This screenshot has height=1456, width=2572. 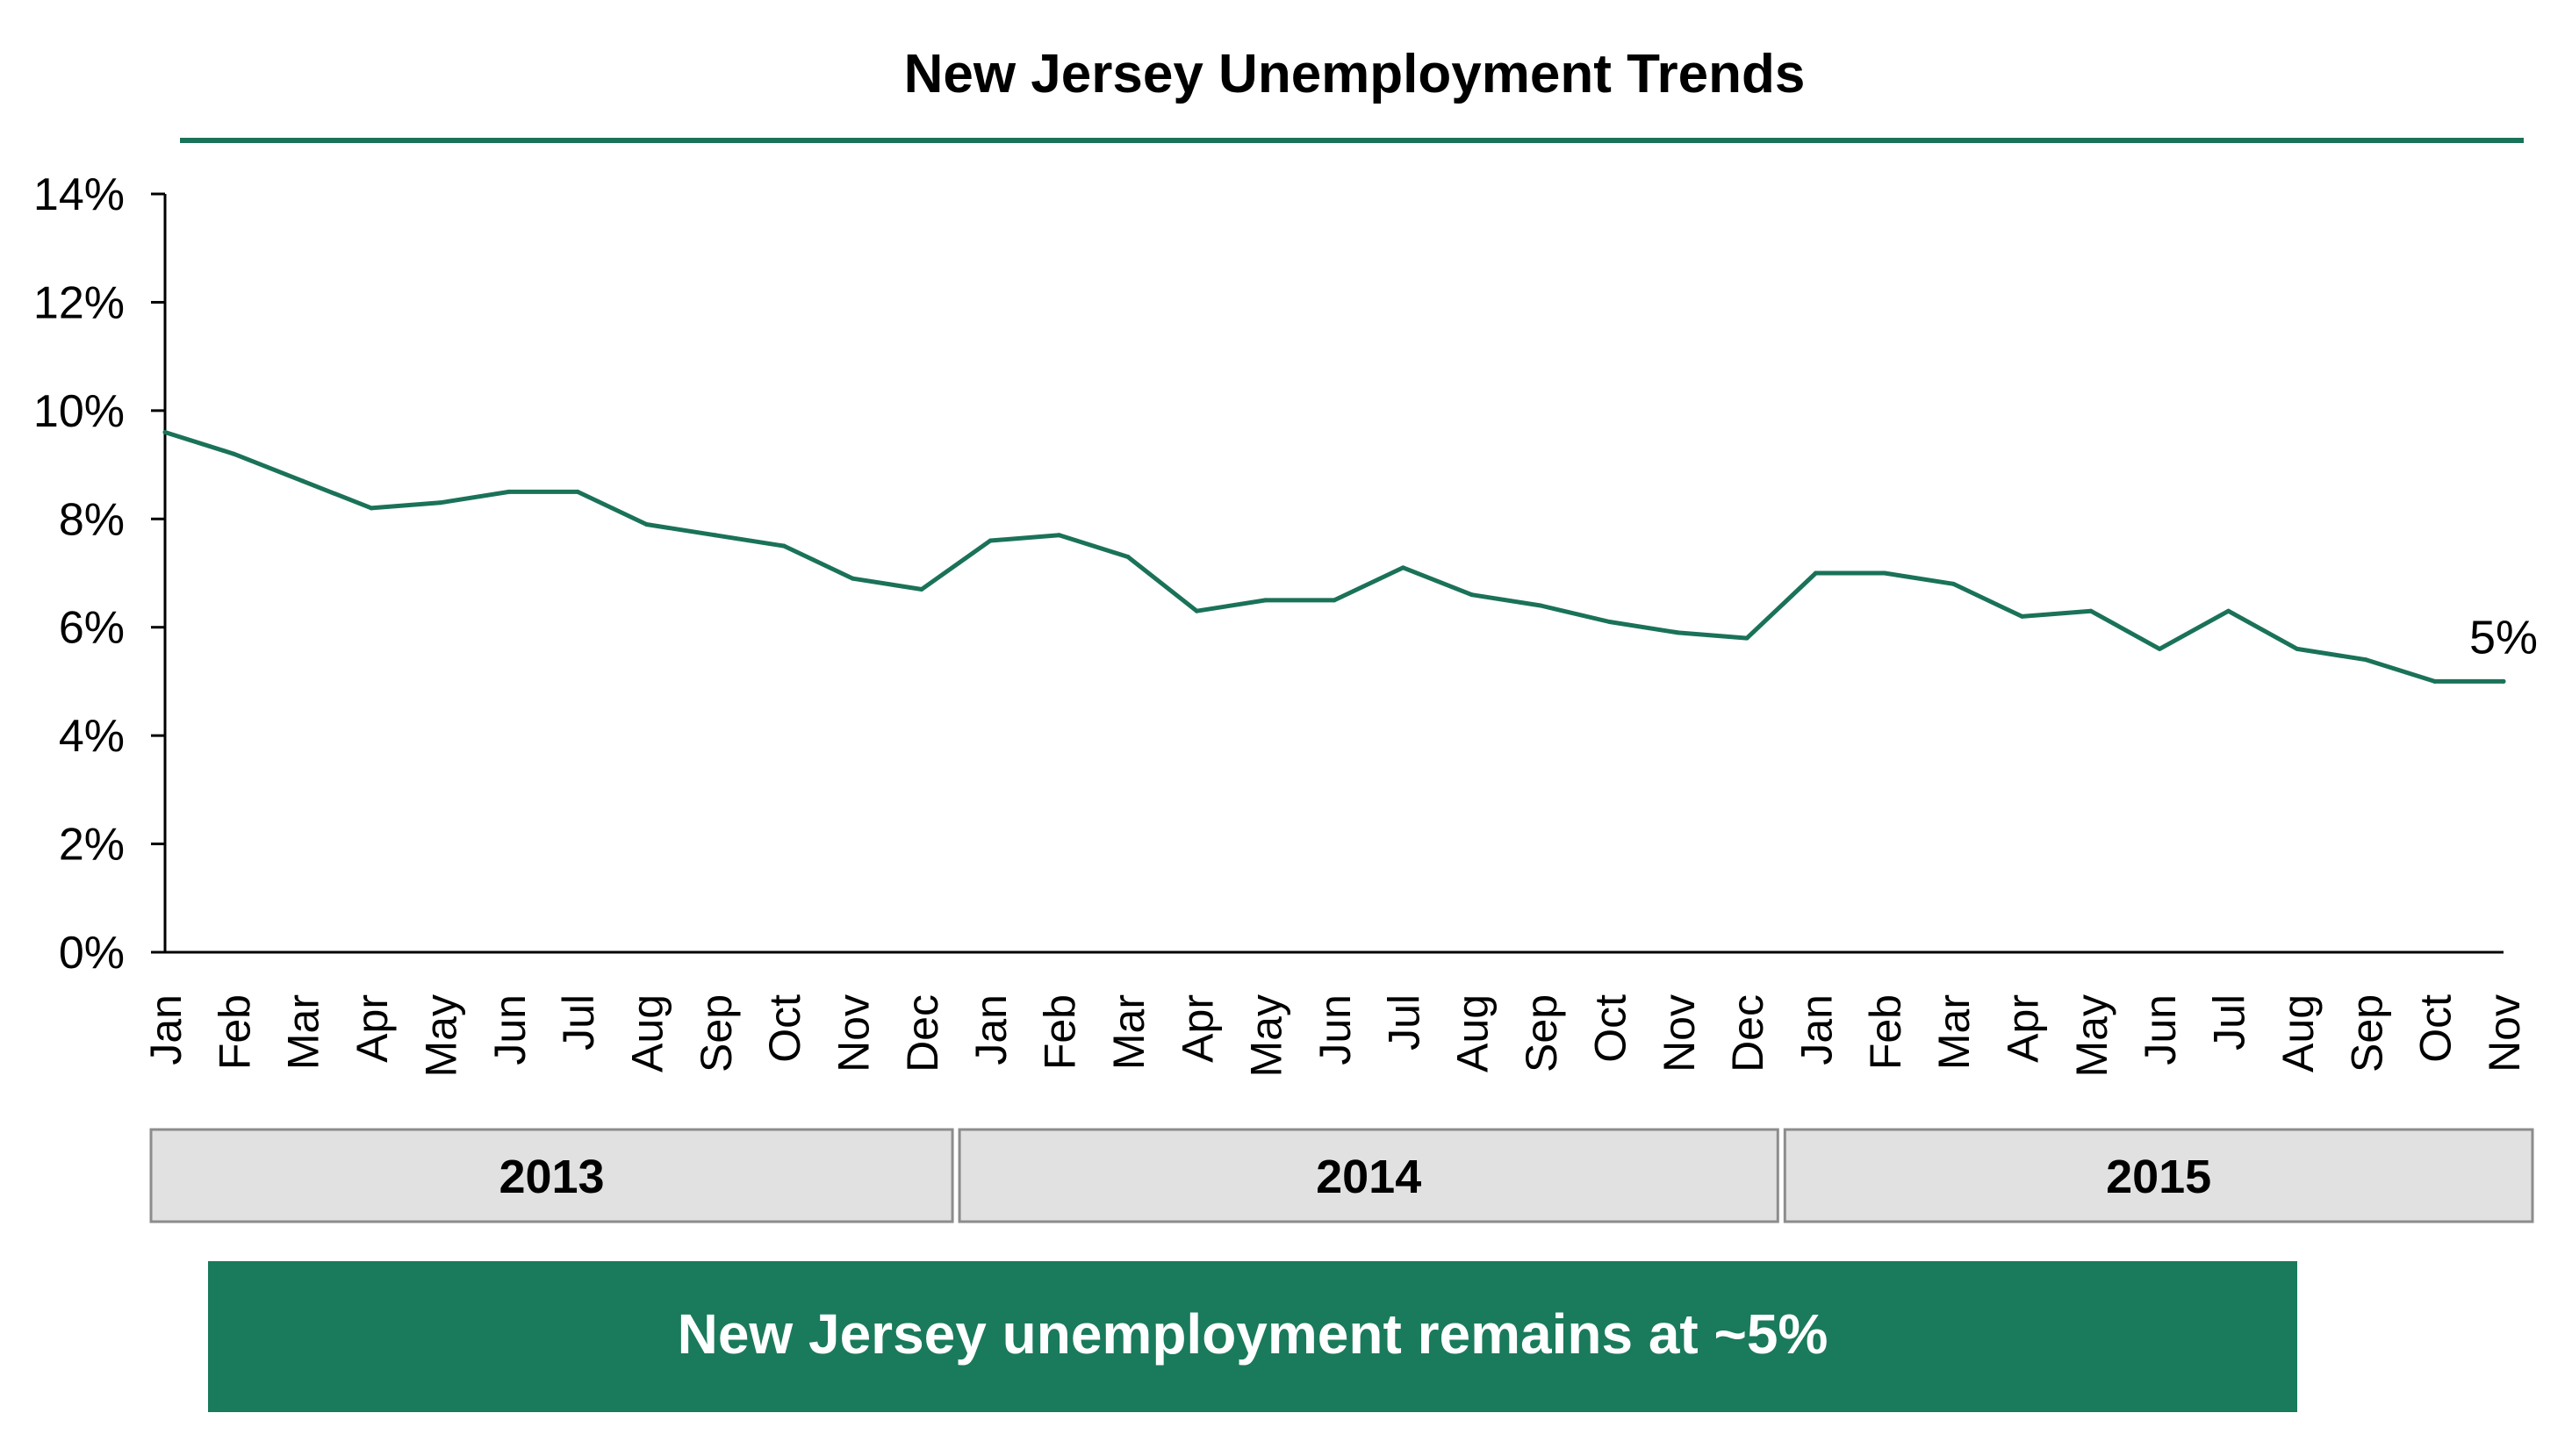 What do you see at coordinates (100, 574) in the screenshot?
I see `y-axis: 0% 2% 4% 6% 8% 10% 12% 14%` at bounding box center [100, 574].